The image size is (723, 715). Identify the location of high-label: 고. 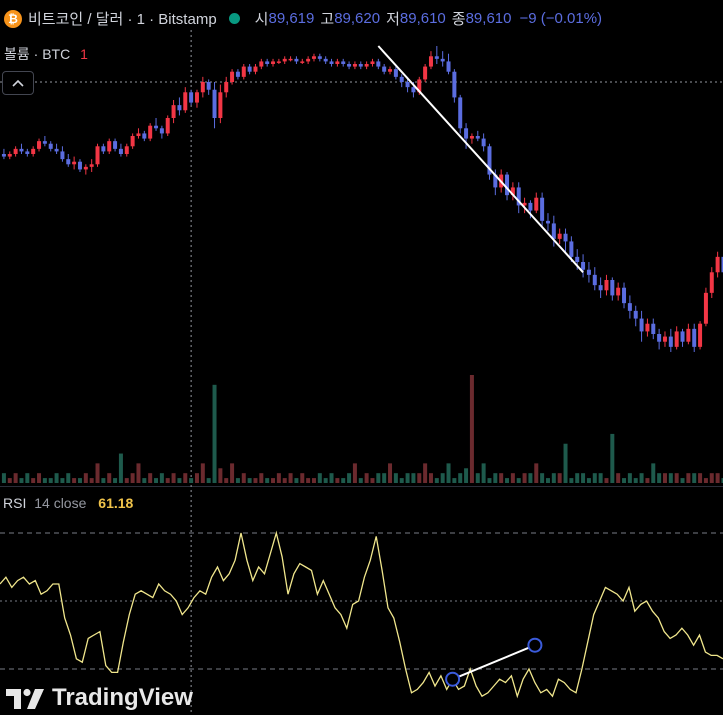
(327, 19).